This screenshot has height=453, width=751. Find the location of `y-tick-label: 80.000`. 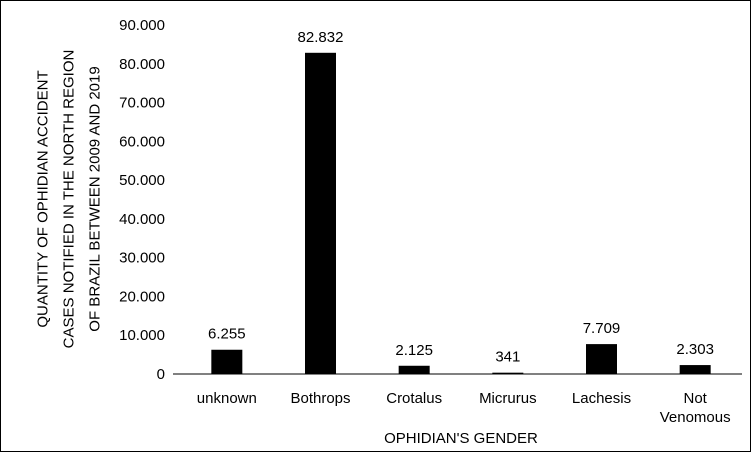

y-tick-label: 80.000 is located at coordinates (142, 64).